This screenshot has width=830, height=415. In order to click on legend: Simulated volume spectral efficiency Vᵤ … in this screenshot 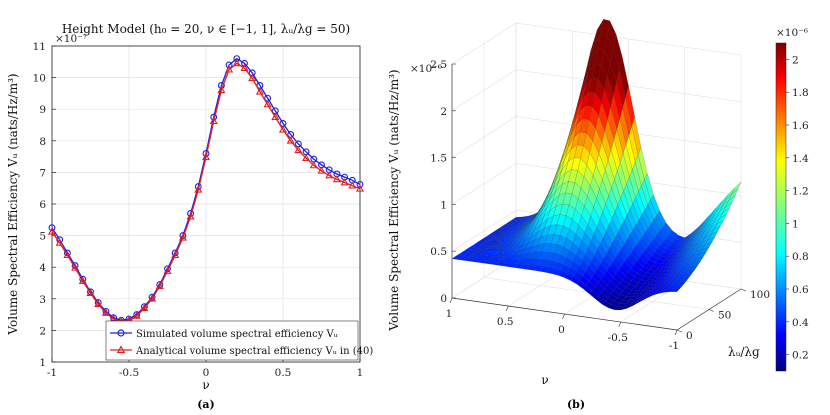, I will do `click(239, 340)`.